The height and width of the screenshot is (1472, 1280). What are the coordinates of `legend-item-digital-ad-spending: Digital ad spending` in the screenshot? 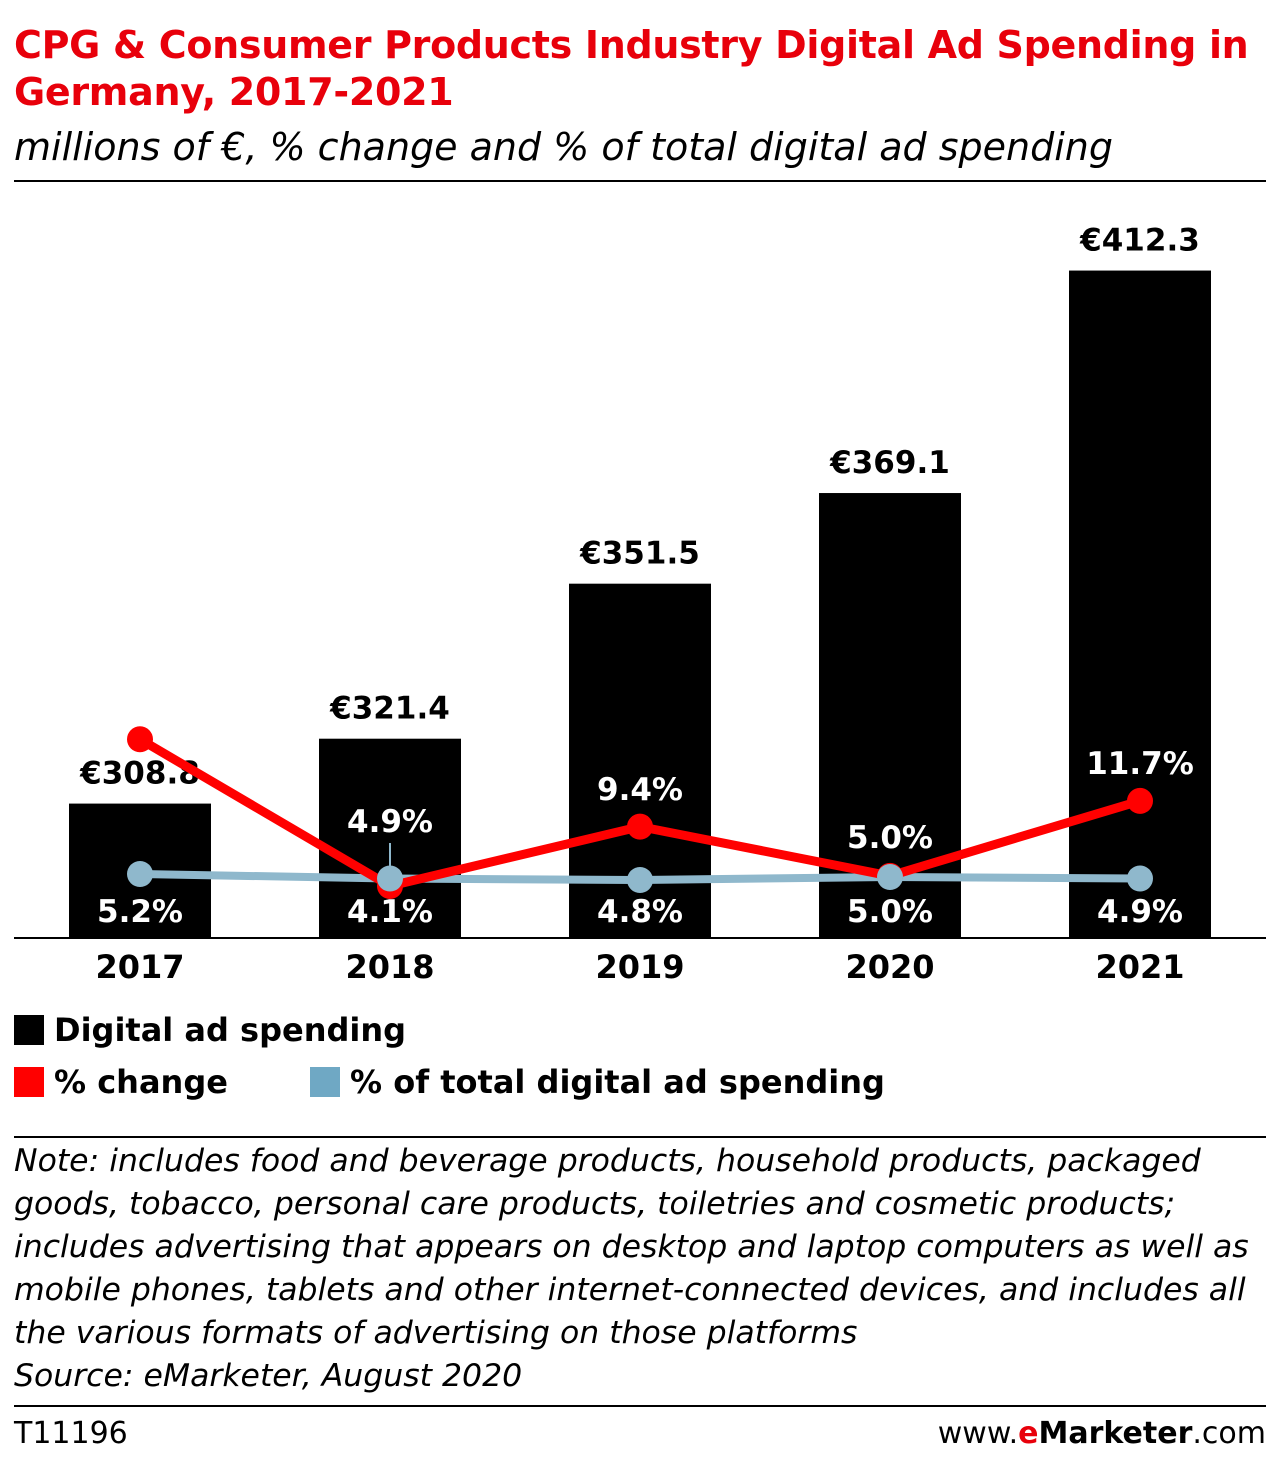 It's located at (210, 1030).